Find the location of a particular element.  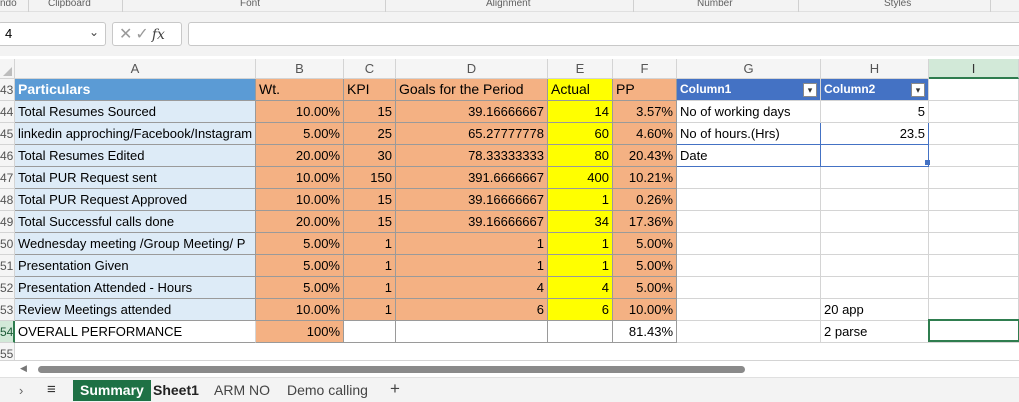

cell-particulars: Total Resumes Sourced is located at coordinates (135, 112).